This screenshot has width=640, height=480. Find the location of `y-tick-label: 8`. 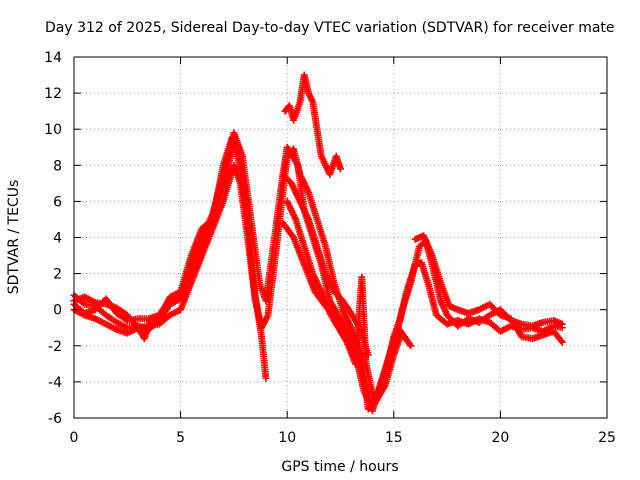

y-tick-label: 8 is located at coordinates (57, 166).